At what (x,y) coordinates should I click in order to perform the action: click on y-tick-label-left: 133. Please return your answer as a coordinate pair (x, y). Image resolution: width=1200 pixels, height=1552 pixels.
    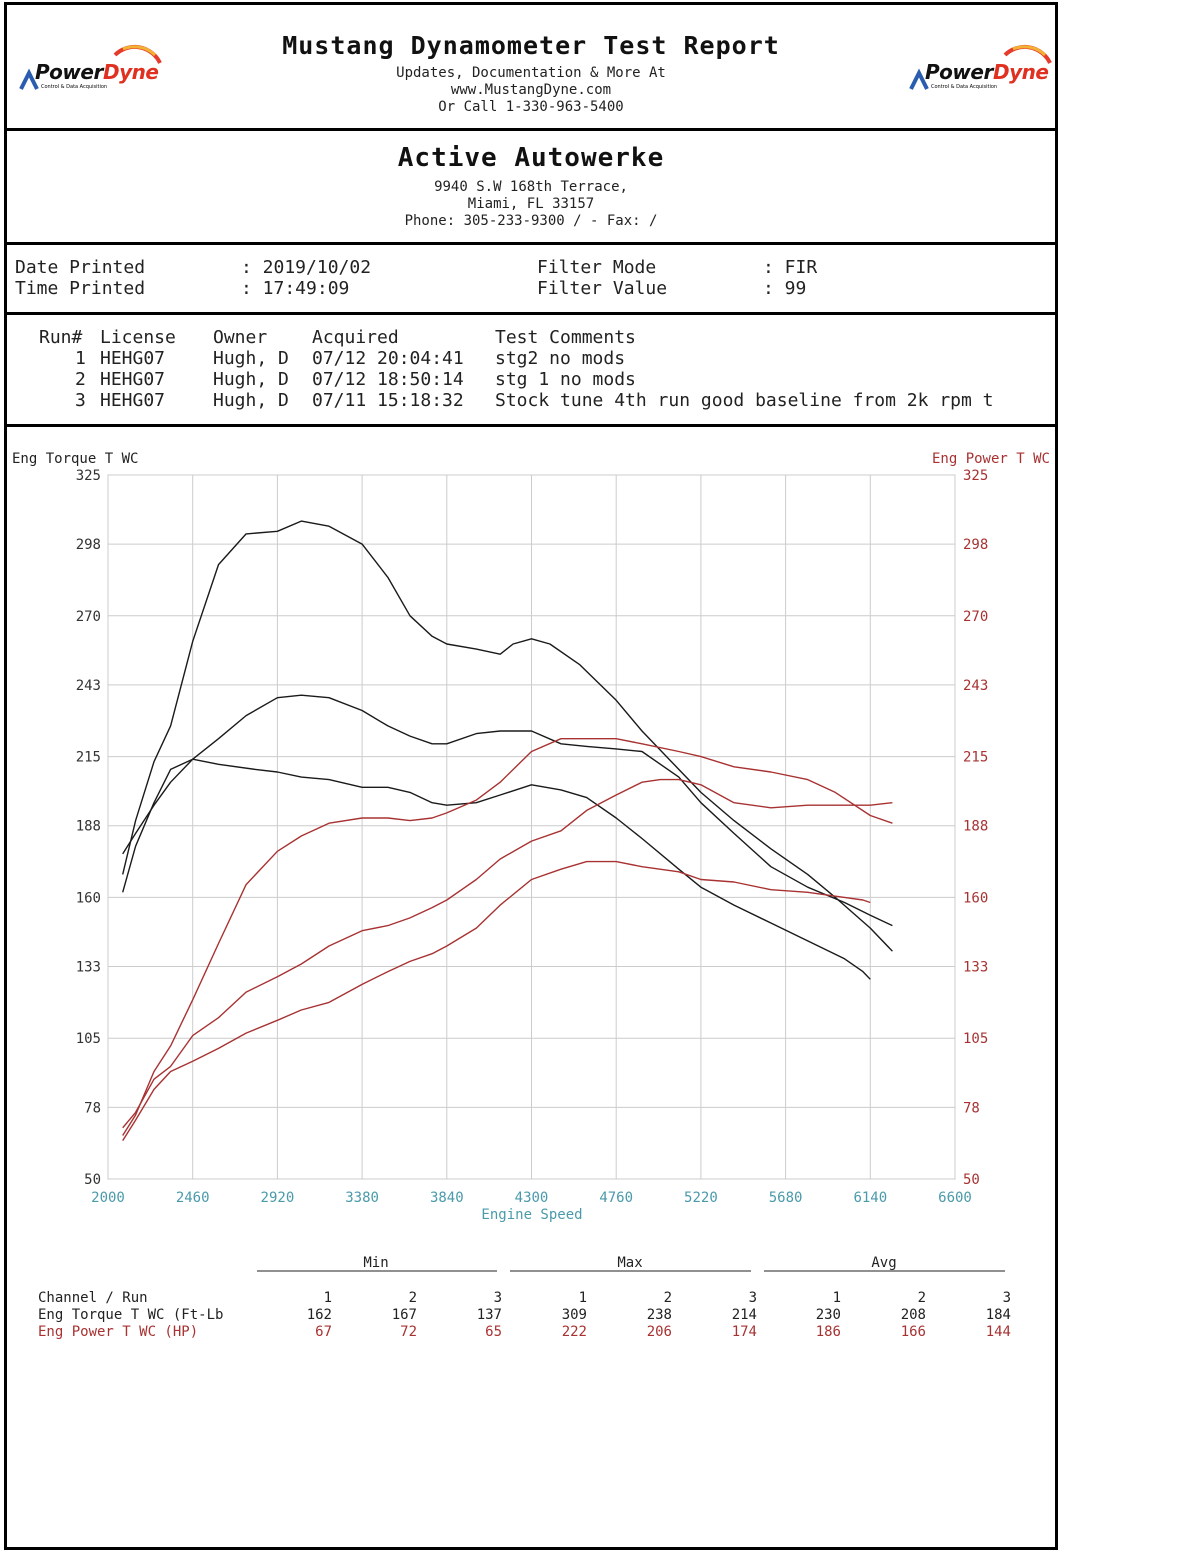
    Looking at the image, I should click on (88, 968).